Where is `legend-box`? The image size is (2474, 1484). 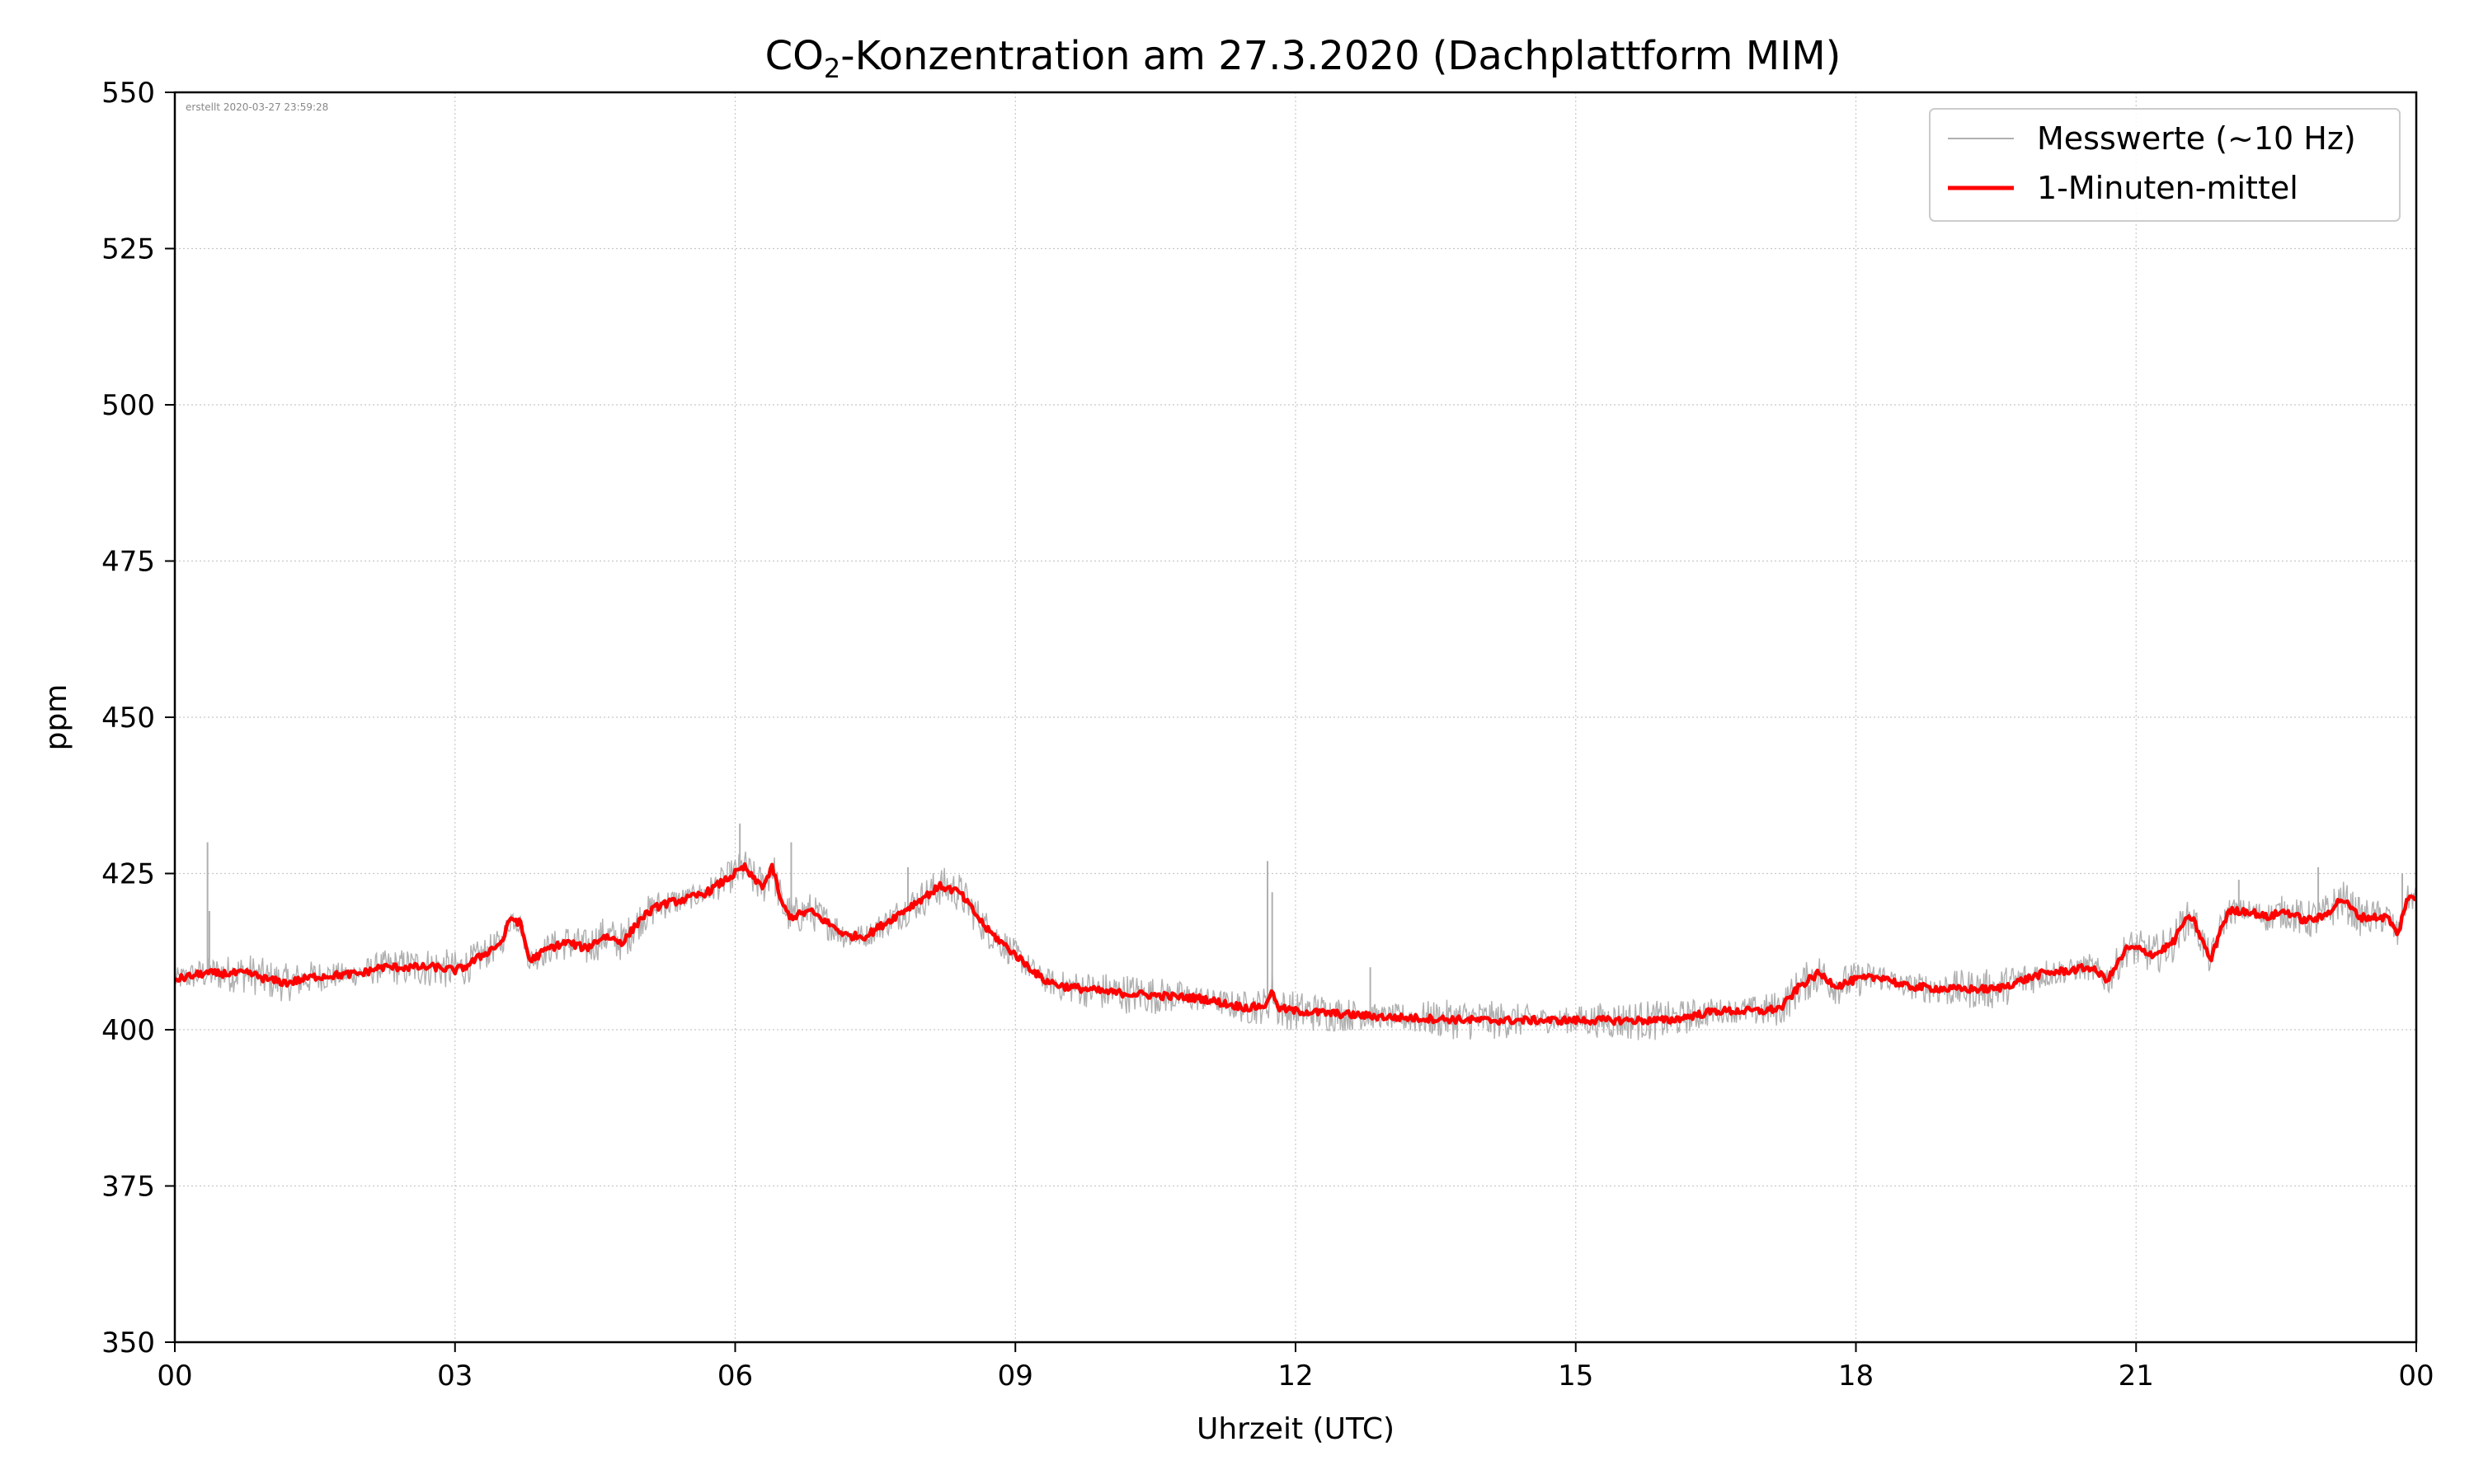 legend-box is located at coordinates (2165, 165).